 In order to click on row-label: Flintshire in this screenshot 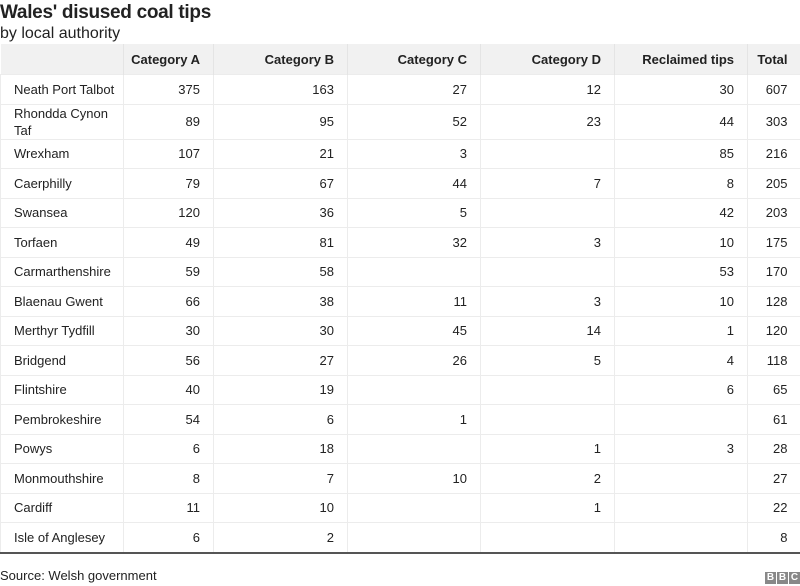, I will do `click(62, 389)`.